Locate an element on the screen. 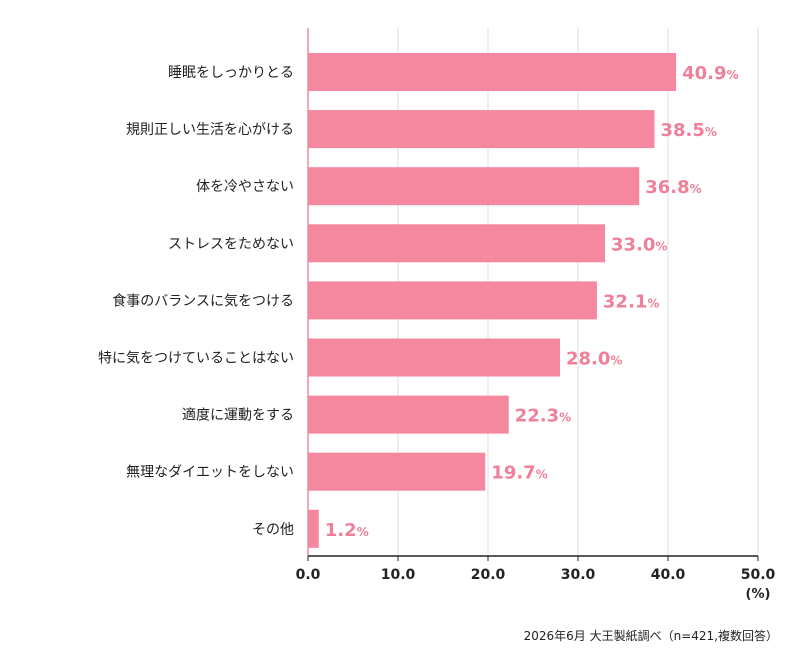  category-label: 規則正しい生活を心がける is located at coordinates (210, 130).